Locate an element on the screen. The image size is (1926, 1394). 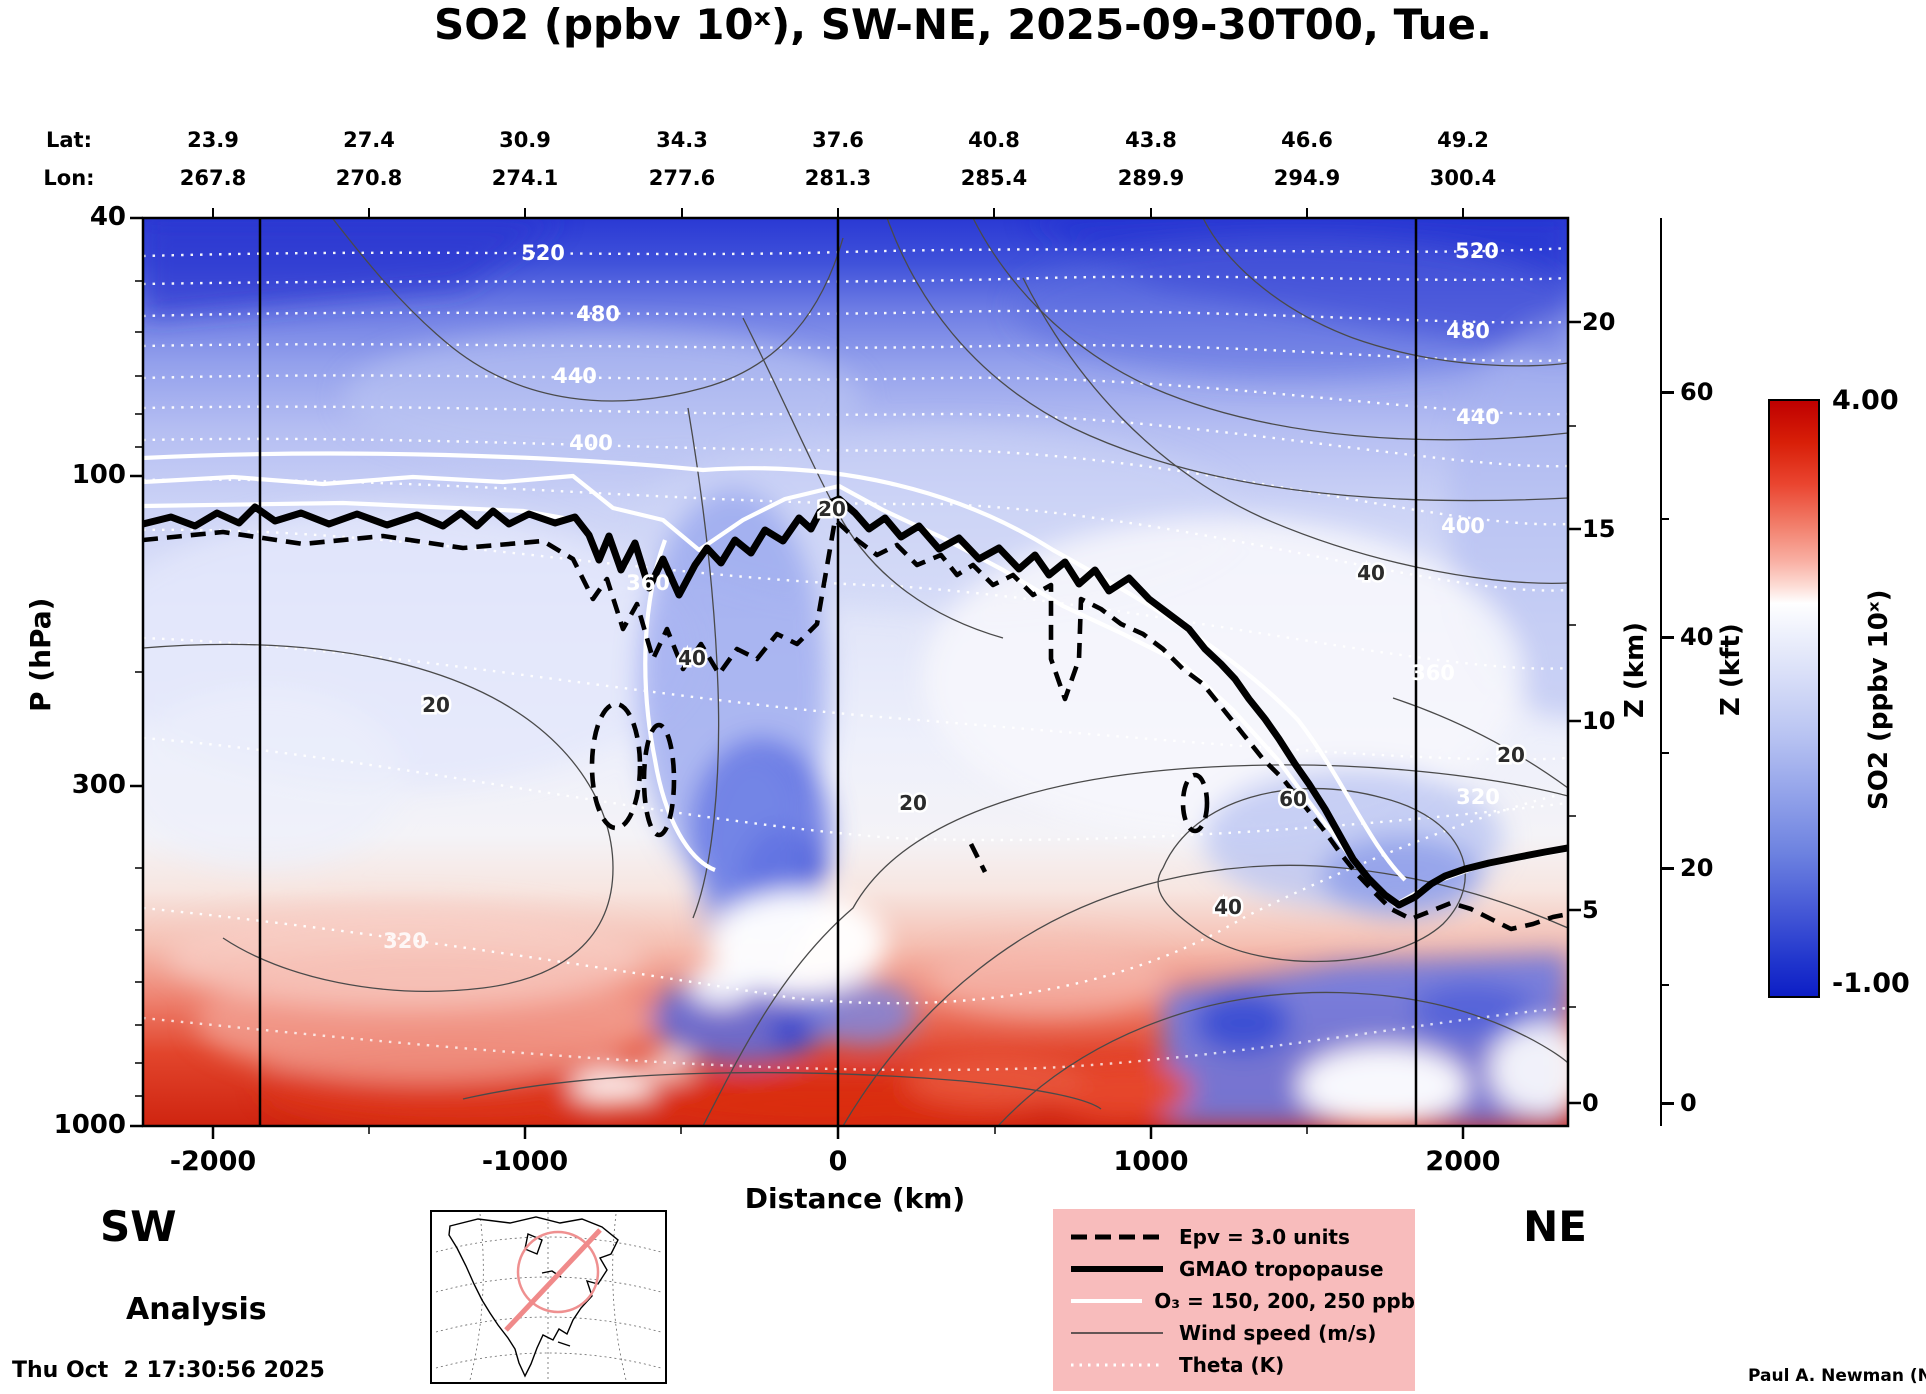
distance-tick: 1000 is located at coordinates (1151, 1161).